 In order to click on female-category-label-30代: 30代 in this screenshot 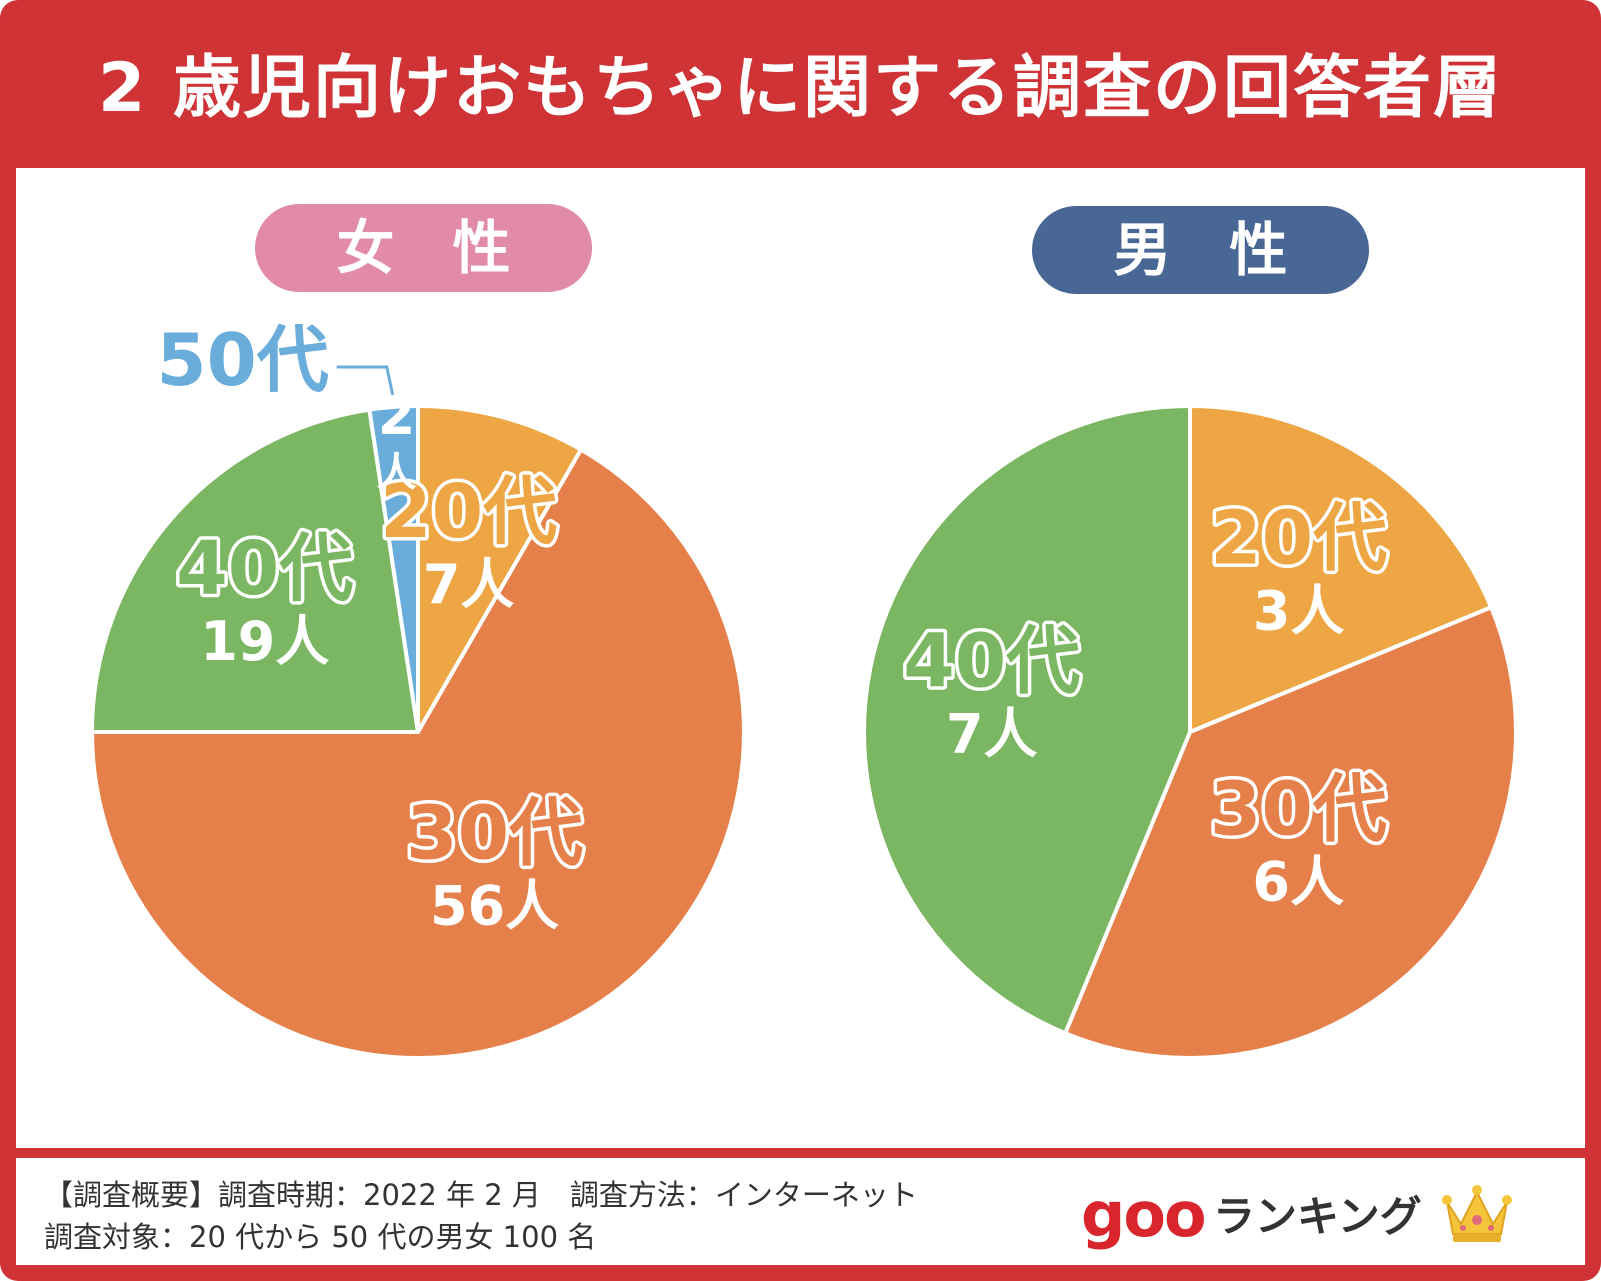, I will do `click(494, 834)`.